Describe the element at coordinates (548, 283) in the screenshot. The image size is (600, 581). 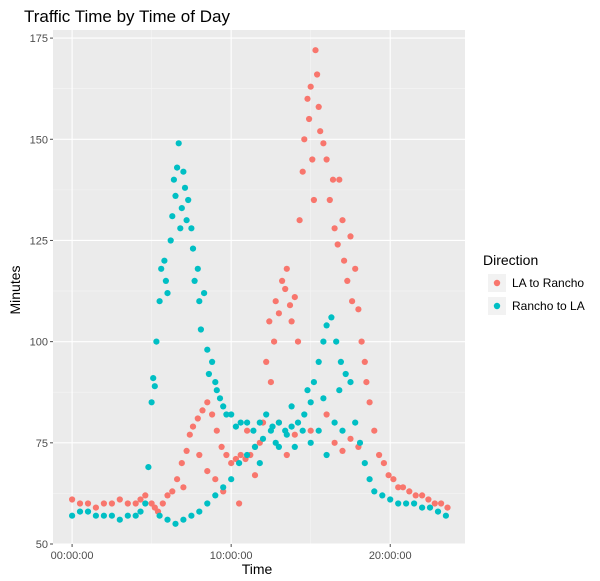
I see `legend-label-la-to-rancho: LA to Rancho` at that location.